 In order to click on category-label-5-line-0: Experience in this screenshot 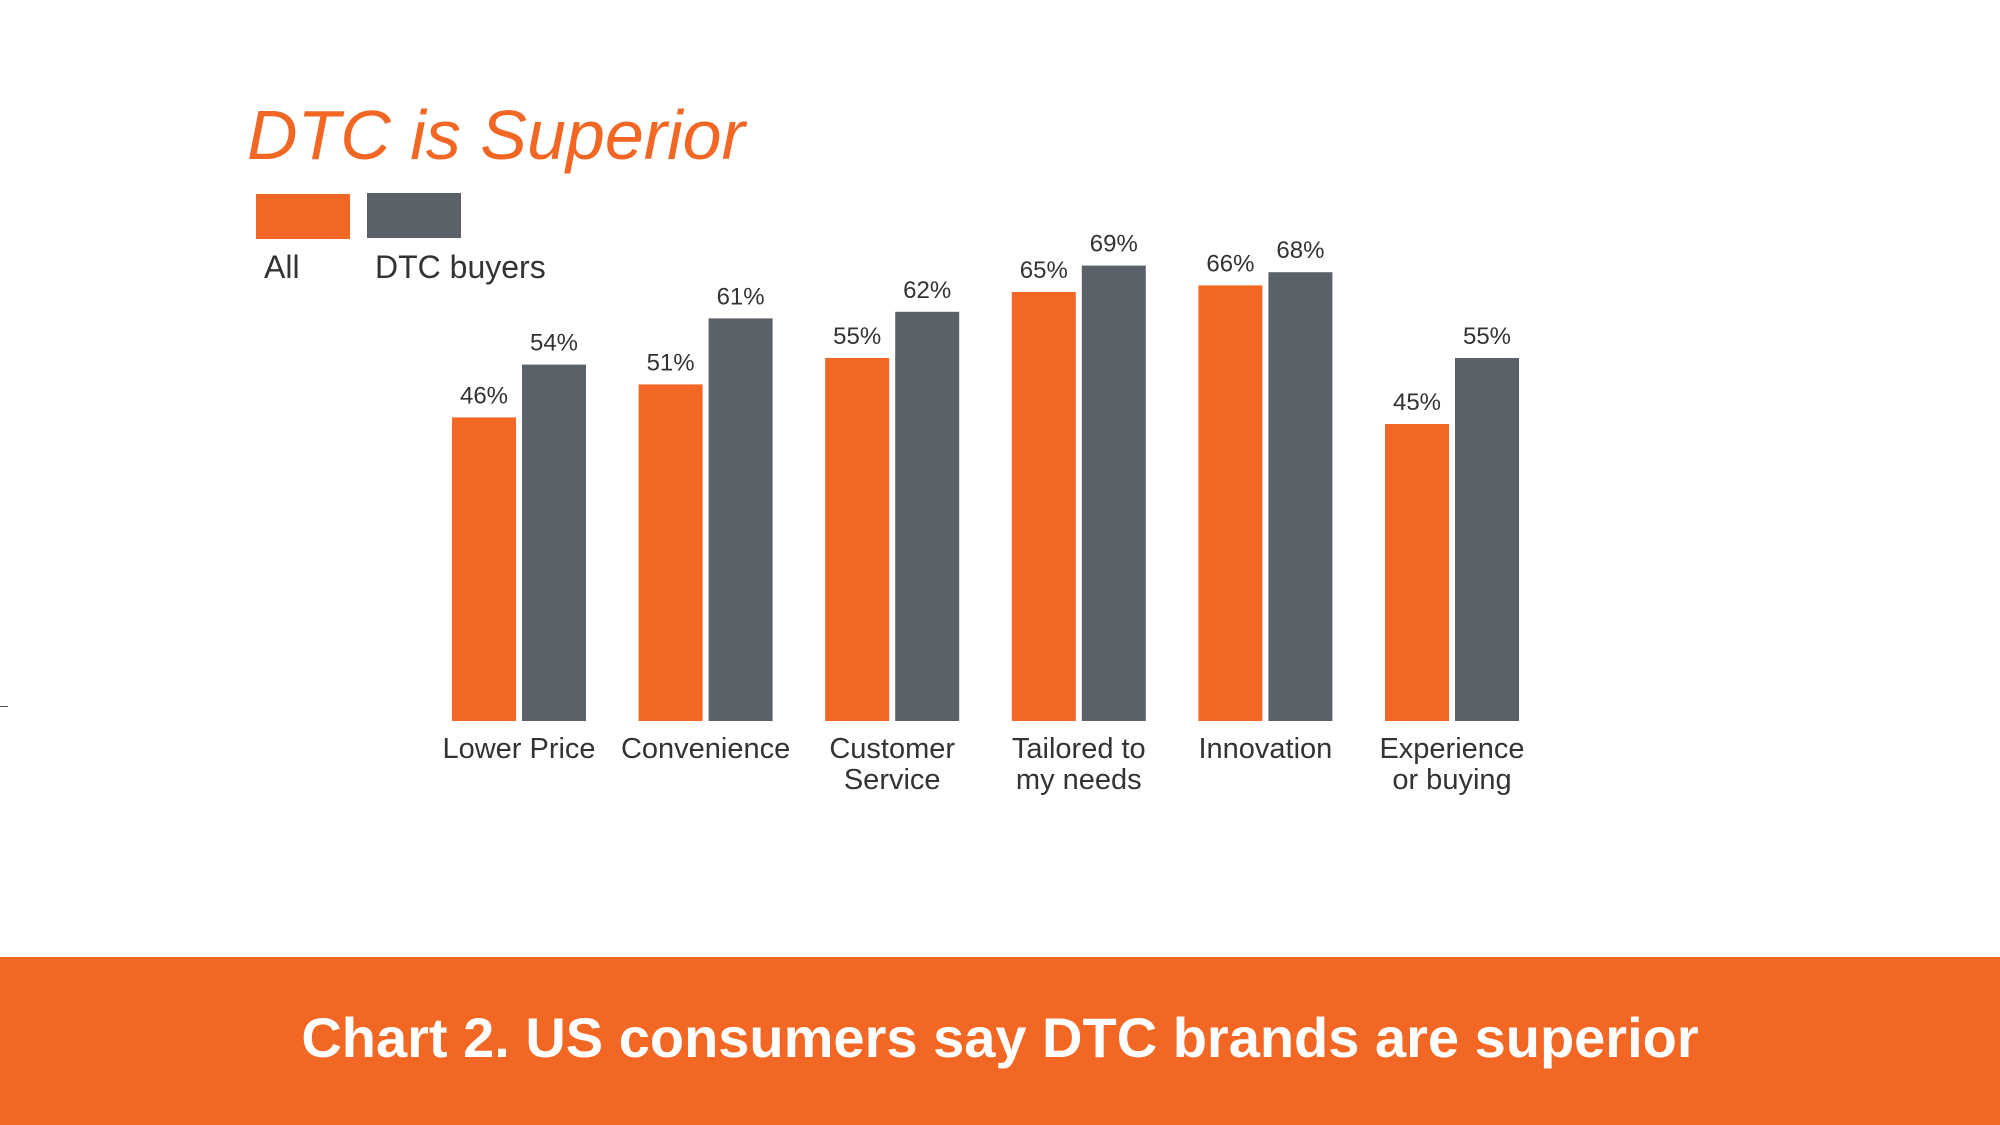, I will do `click(1451, 749)`.